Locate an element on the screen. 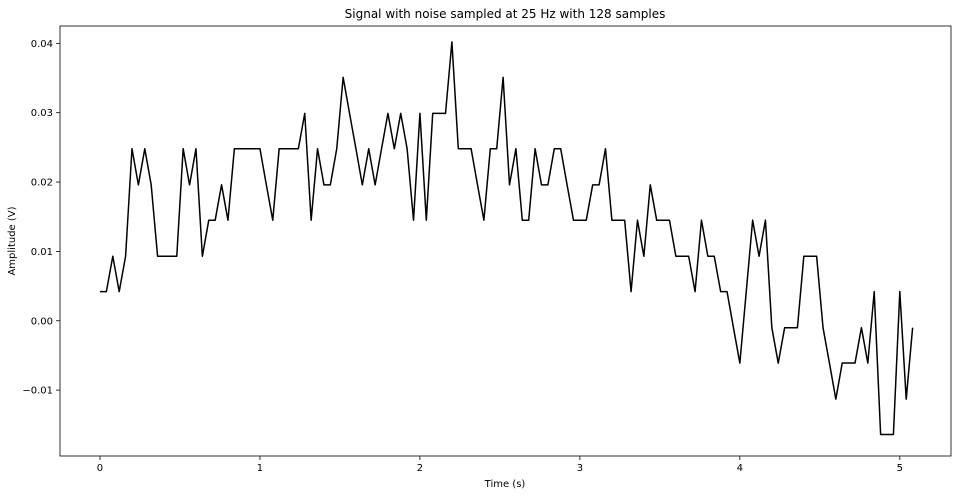 This screenshot has height=496, width=958. y-axis: −0.01 0.00 0.01 0.02 0.03 0.04 is located at coordinates (41, 218).